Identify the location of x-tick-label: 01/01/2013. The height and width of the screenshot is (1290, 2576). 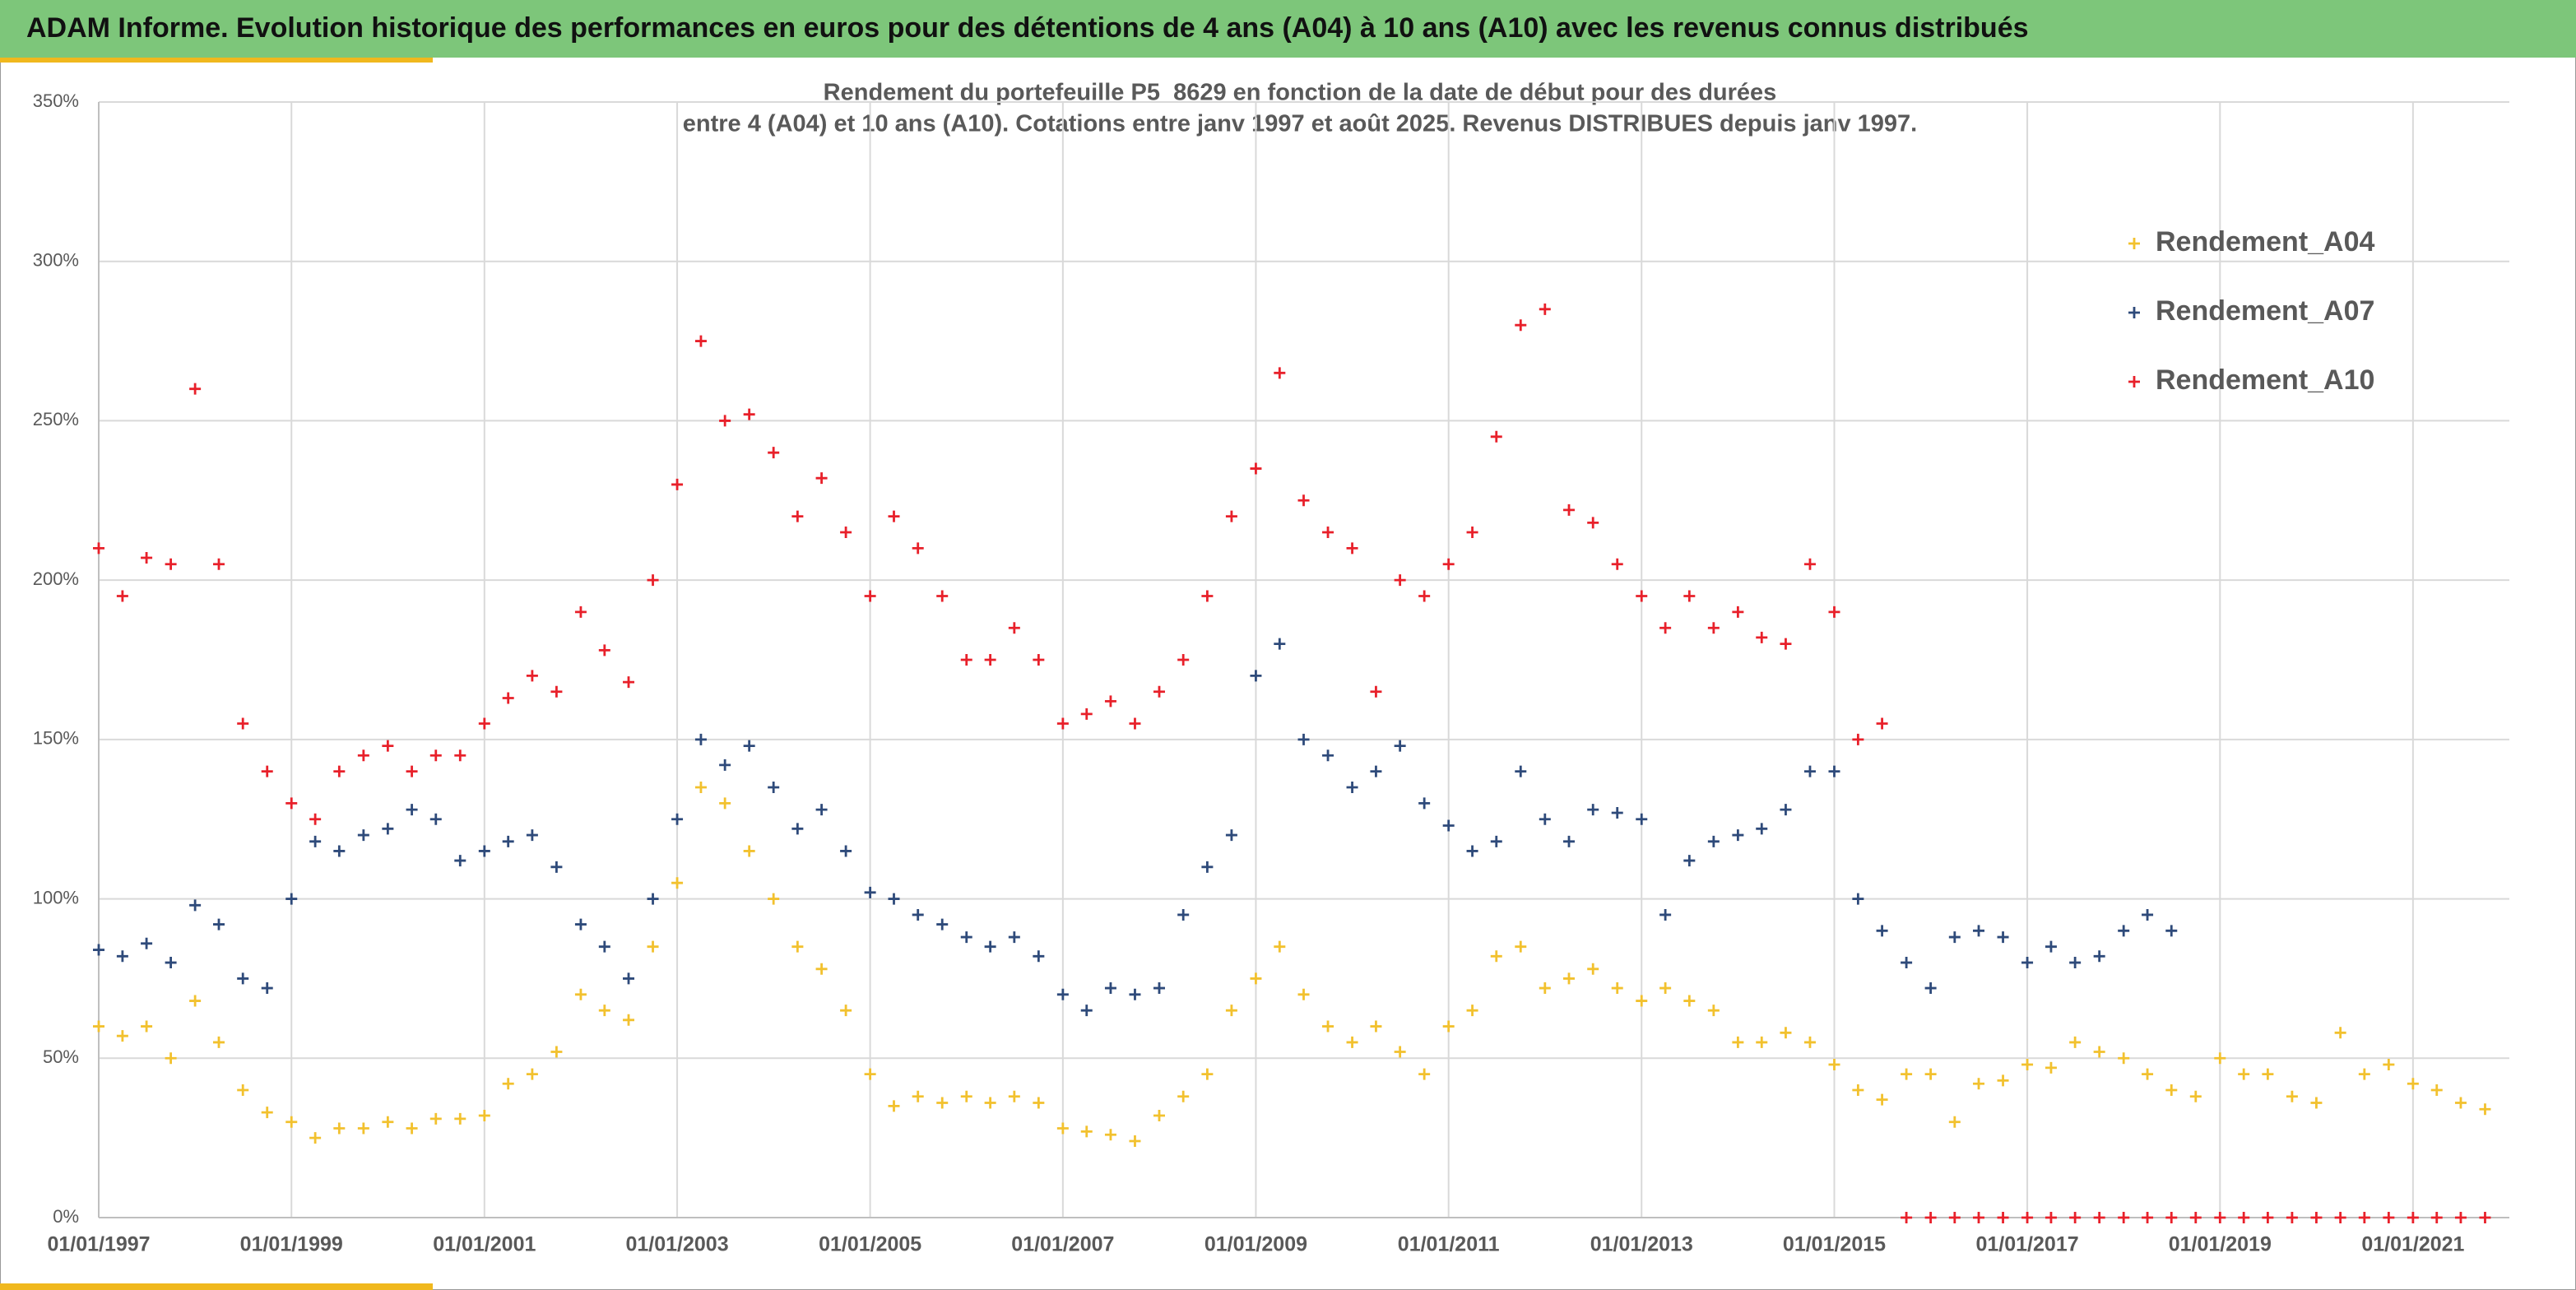
(1642, 1244).